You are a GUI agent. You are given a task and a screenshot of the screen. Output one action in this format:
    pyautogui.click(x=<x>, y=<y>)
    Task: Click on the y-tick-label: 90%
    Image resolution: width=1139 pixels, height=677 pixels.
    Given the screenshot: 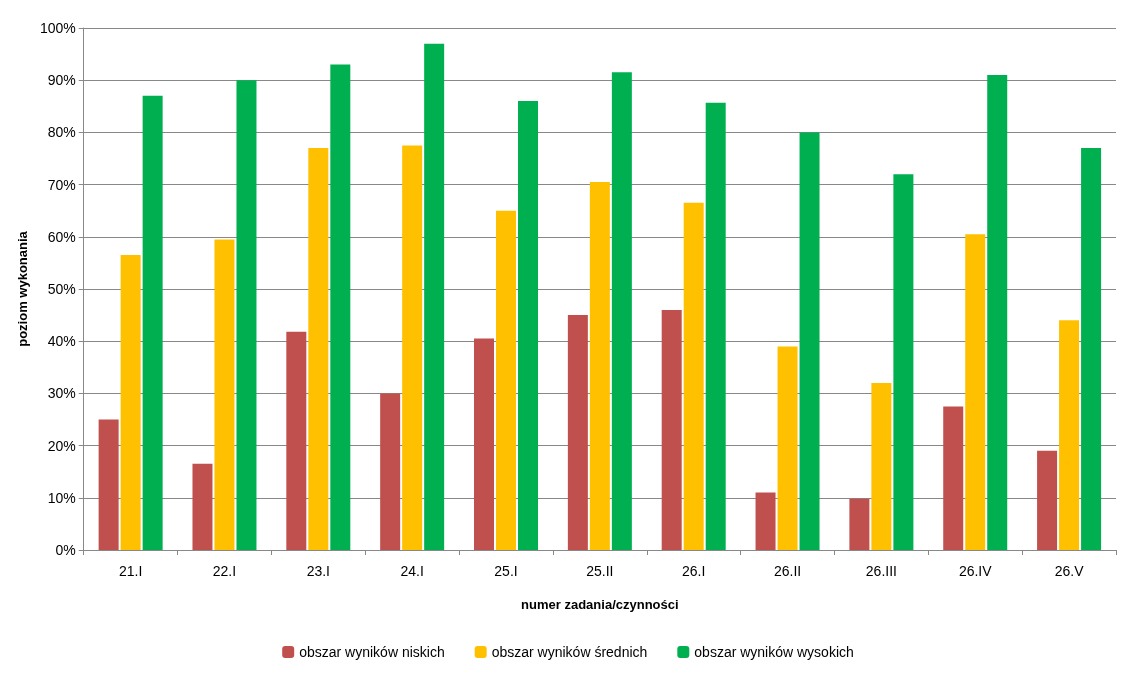 What is the action you would take?
    pyautogui.click(x=61, y=80)
    